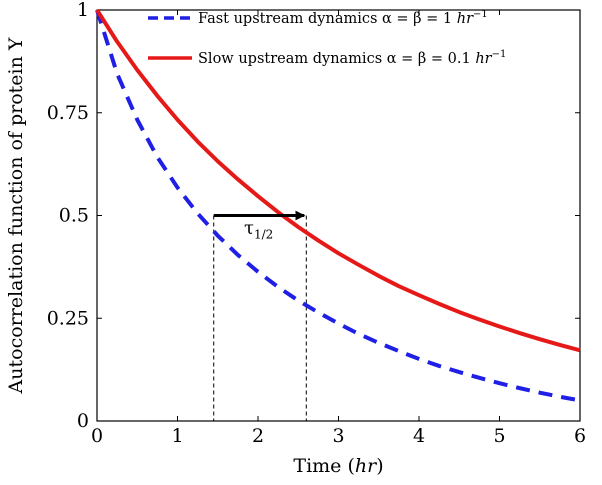  I want to click on x-tick-label: 5, so click(499, 436).